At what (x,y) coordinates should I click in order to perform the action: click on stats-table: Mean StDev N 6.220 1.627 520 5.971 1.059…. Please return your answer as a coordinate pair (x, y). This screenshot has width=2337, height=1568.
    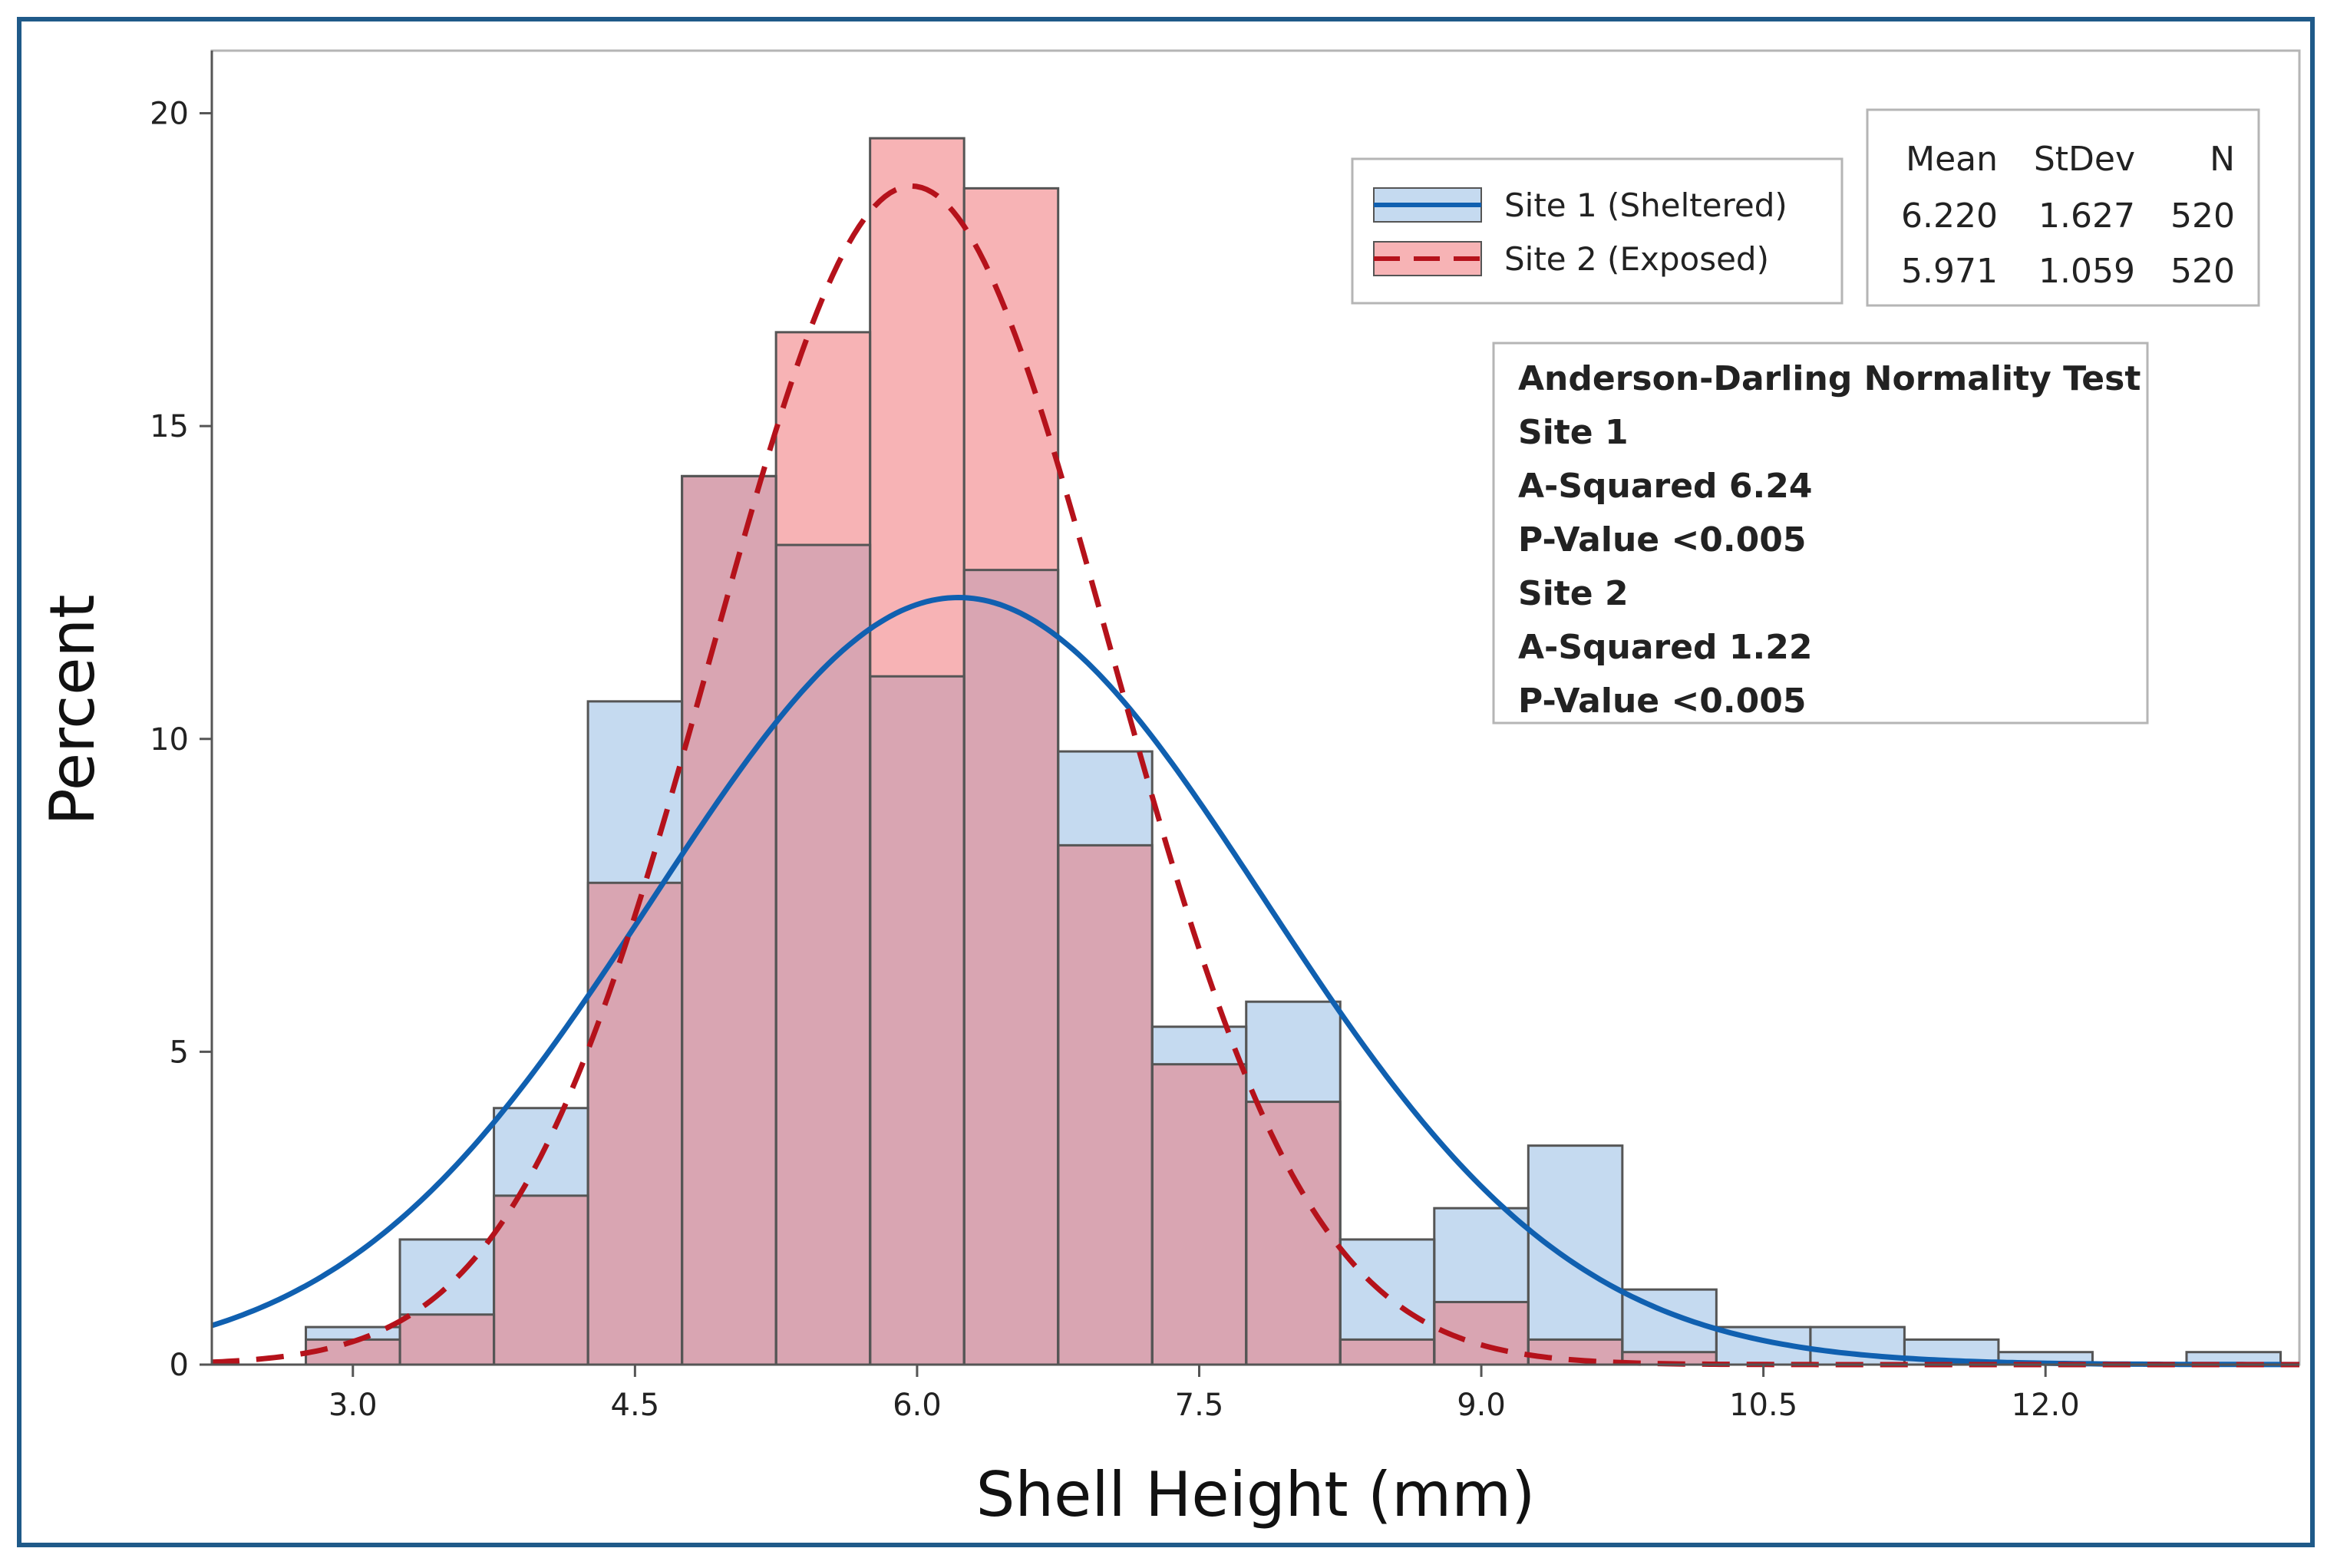
    Looking at the image, I should click on (2063, 207).